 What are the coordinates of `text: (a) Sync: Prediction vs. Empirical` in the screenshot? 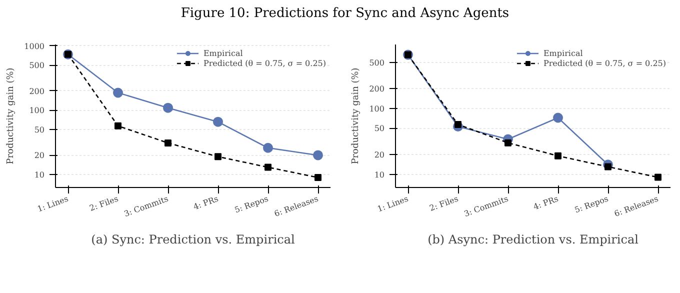 It's located at (193, 239).